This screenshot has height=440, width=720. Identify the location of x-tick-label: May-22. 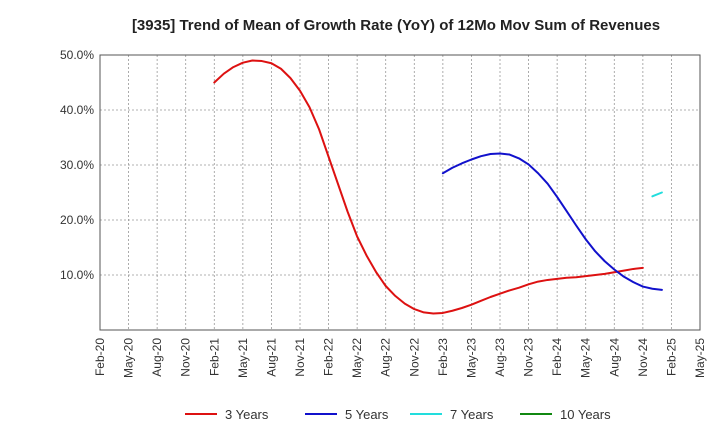
(357, 358).